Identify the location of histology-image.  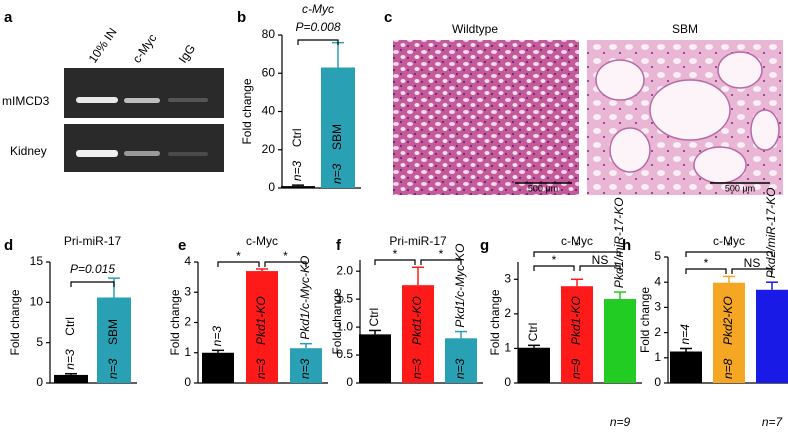
(486, 117).